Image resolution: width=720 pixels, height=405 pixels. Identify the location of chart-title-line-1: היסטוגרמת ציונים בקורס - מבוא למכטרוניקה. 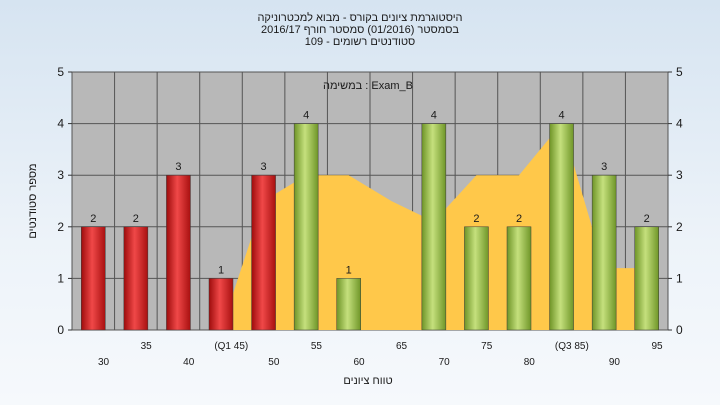
(360, 18).